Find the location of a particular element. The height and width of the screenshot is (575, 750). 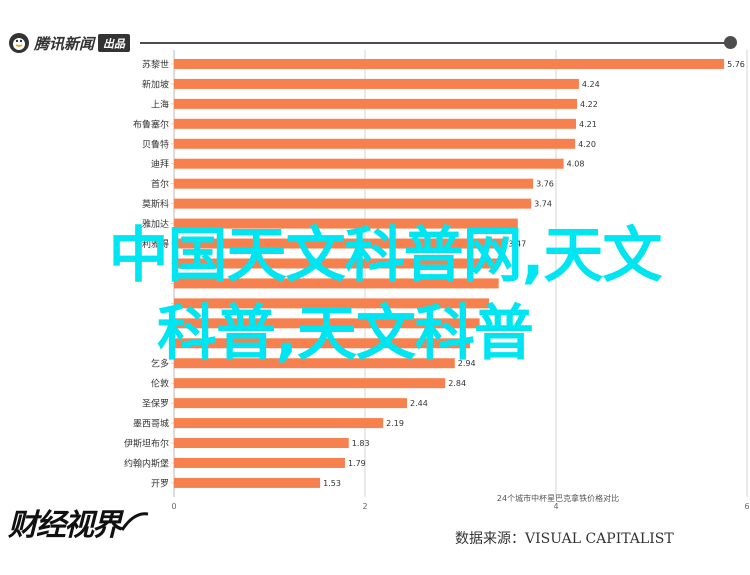

value-label-2: 4.22 is located at coordinates (589, 104).